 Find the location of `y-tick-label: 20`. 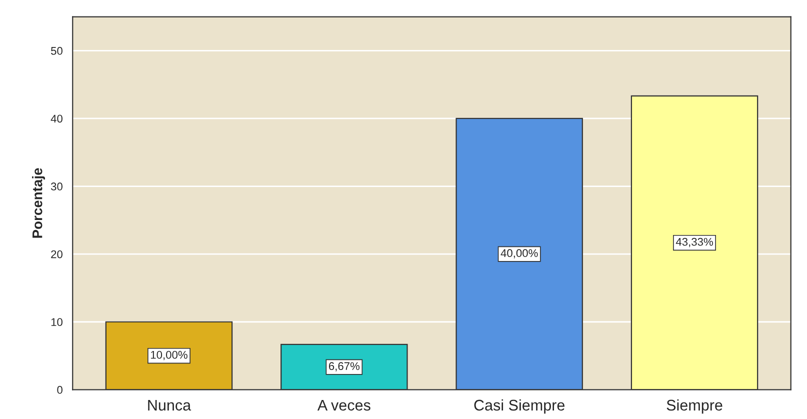

y-tick-label: 20 is located at coordinates (56, 254).